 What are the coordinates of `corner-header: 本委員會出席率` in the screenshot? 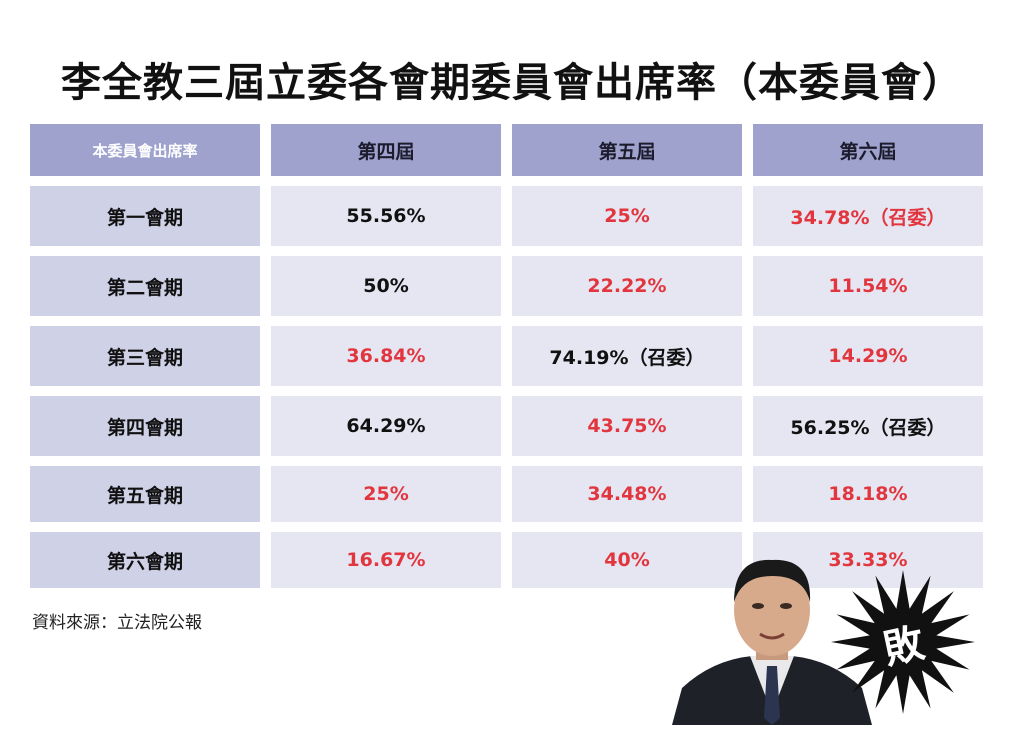 It's located at (145, 150).